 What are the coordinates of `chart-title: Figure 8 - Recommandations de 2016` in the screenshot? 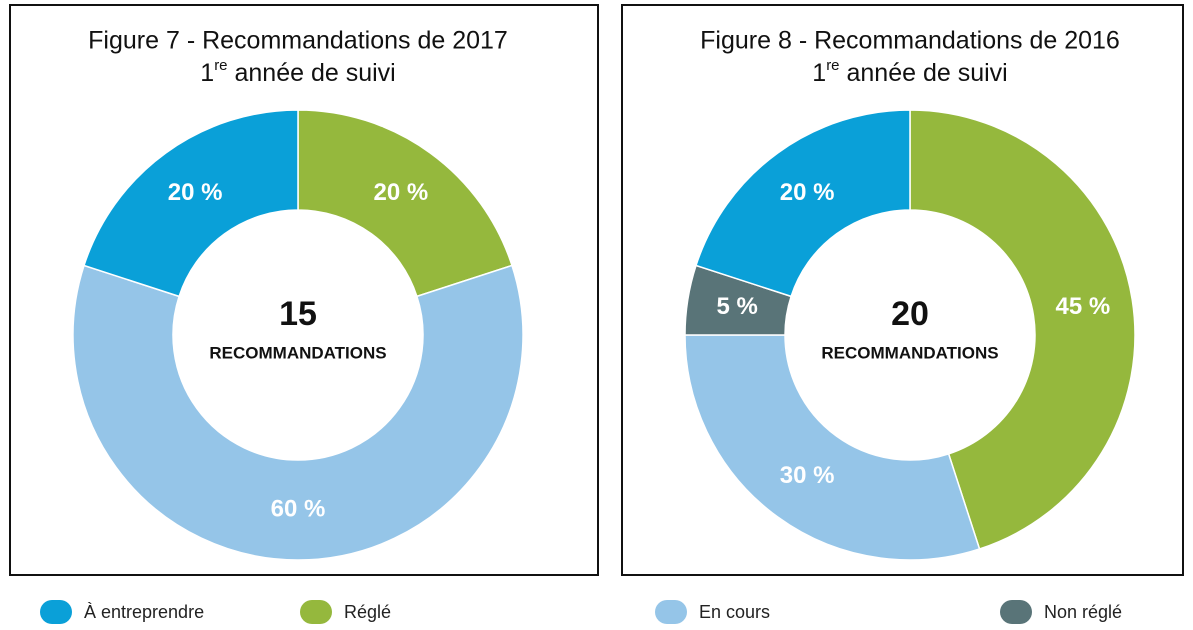 It's located at (910, 41).